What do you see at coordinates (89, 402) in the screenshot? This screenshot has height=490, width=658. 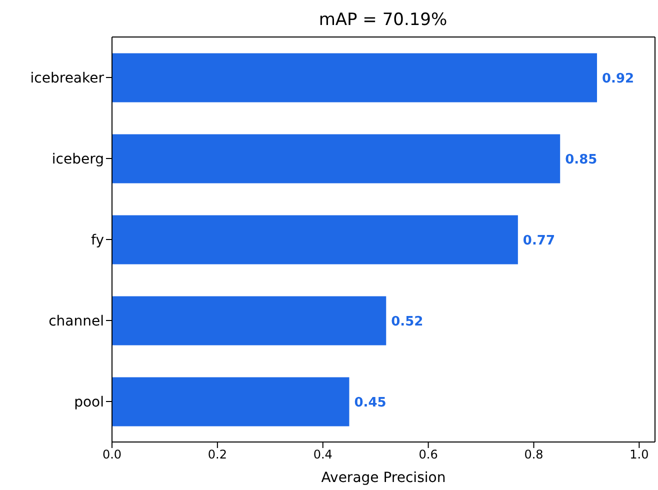 I see `y-tick-label: pool` at bounding box center [89, 402].